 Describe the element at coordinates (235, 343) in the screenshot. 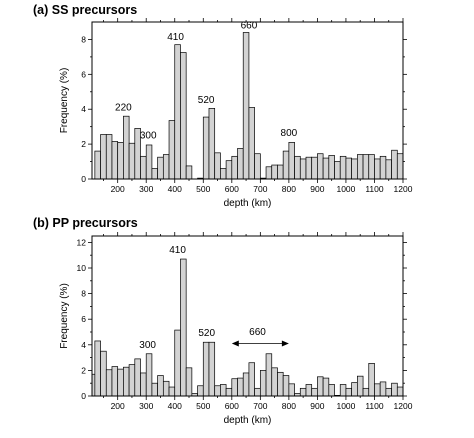

I see `range-arrow-left-head` at that location.